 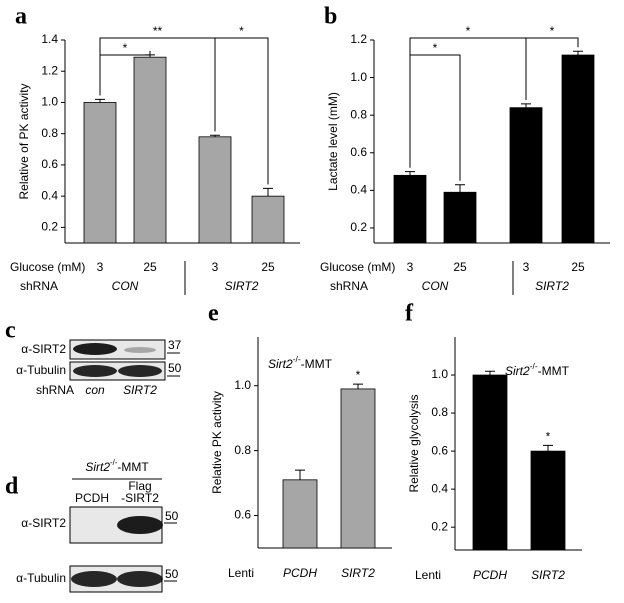 I want to click on panel-letter: f, so click(x=409, y=314).